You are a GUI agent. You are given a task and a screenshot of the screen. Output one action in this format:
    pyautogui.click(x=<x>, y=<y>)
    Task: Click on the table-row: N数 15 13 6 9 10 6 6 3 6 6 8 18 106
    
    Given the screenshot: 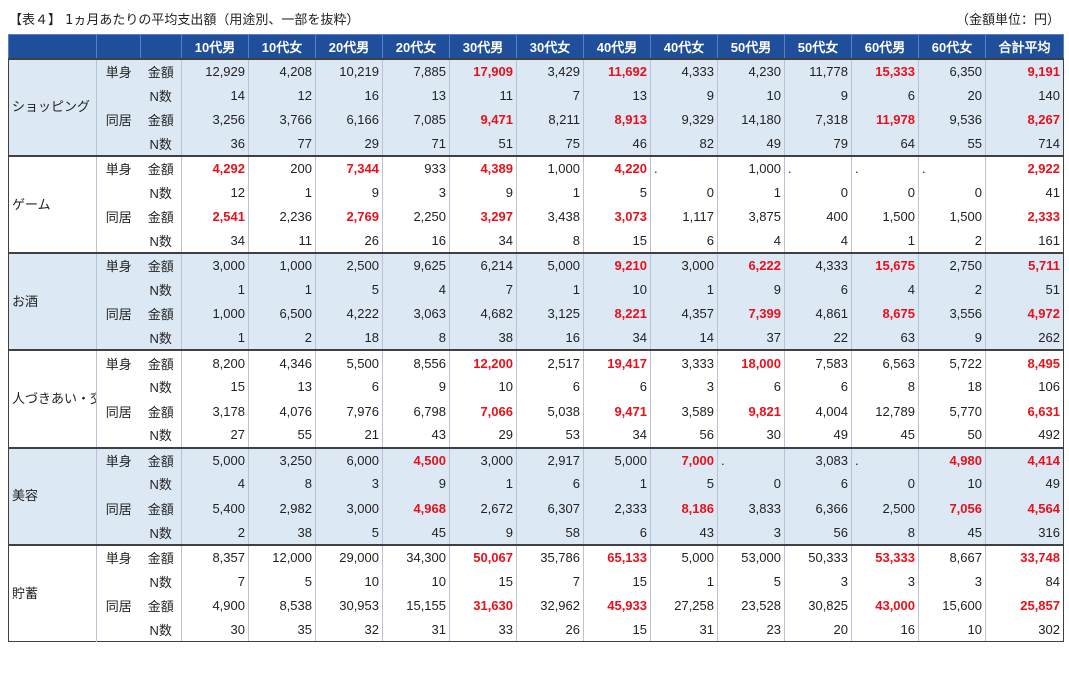 What is the action you would take?
    pyautogui.click(x=536, y=386)
    